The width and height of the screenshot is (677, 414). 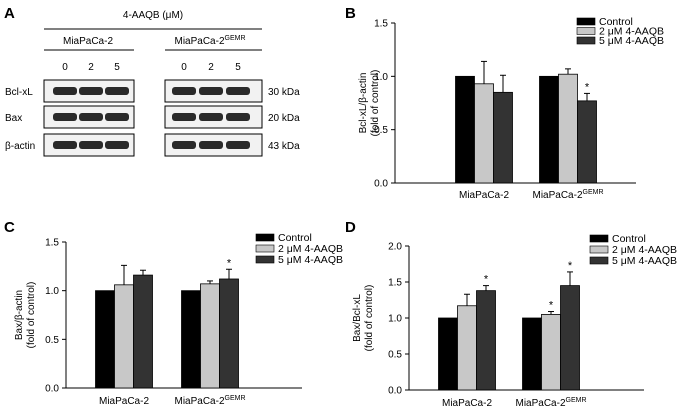 What do you see at coordinates (363, 103) in the screenshot?
I see `y-axis-label: Bcl-xL/β-actin` at bounding box center [363, 103].